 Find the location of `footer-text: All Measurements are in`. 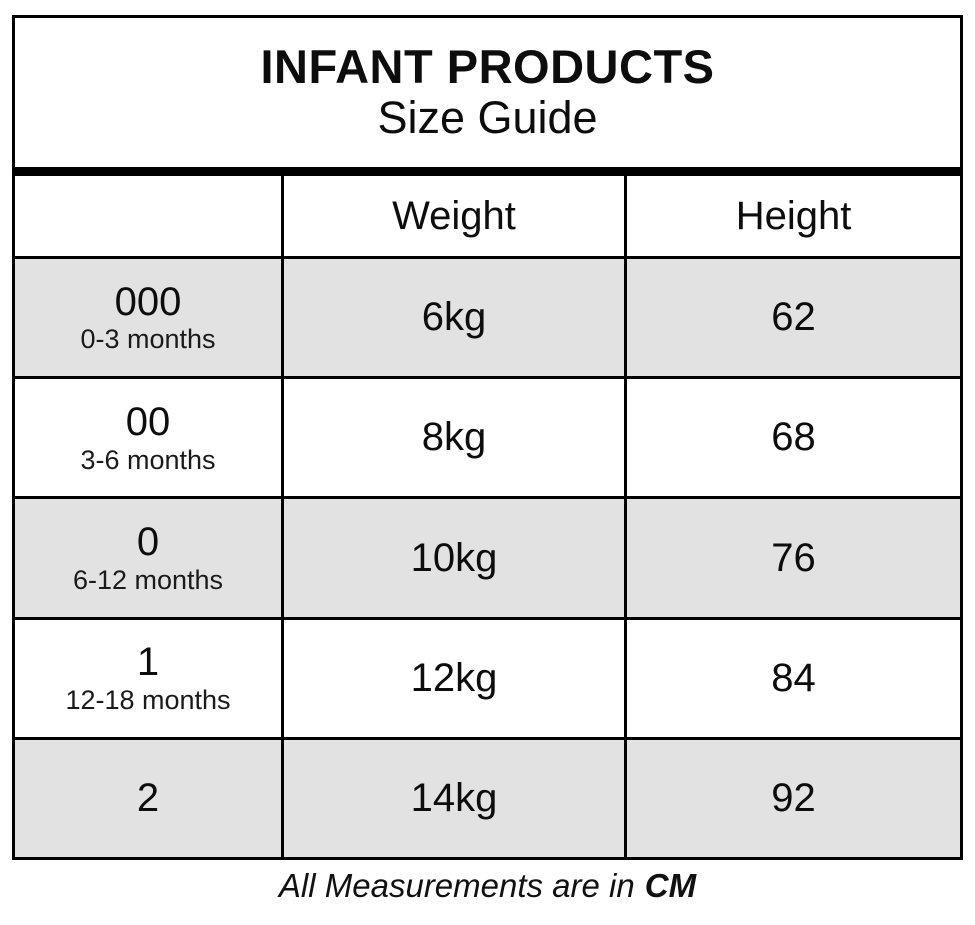

footer-text: All Measurements are in is located at coordinates (456, 885).